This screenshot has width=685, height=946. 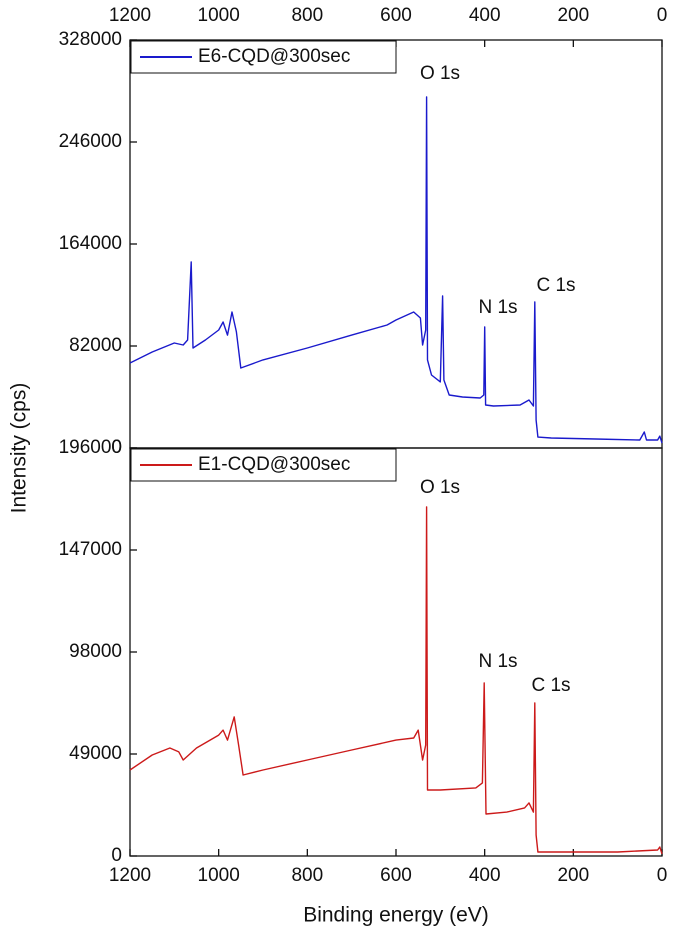 I want to click on y-tick-label: 196000, so click(x=90, y=447).